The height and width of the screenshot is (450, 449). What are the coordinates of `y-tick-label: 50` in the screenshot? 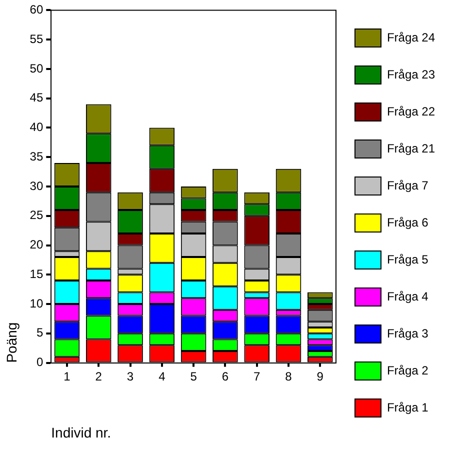 It's located at (37, 68).